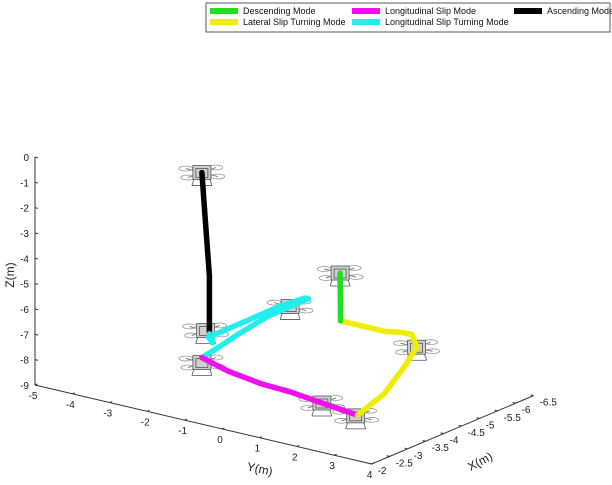 This screenshot has width=612, height=485. Describe the element at coordinates (206, 253) in the screenshot. I see `series-line-ascending-mode` at that location.